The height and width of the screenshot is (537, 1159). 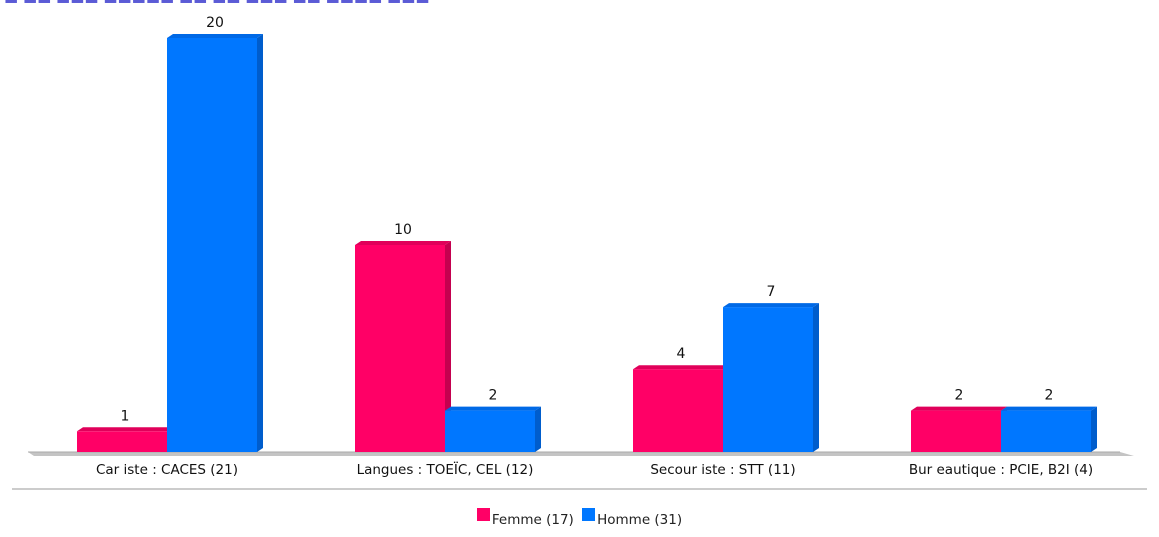 What do you see at coordinates (589, 514) in the screenshot?
I see `legend-swatch-homme` at bounding box center [589, 514].